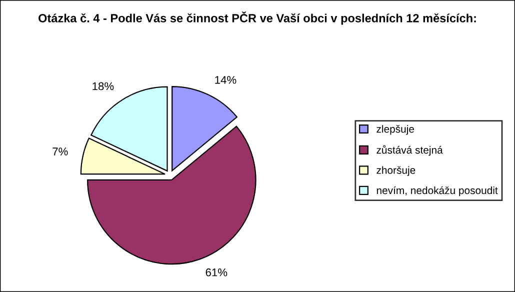 This screenshot has height=292, width=515. I want to click on legend-label: zůstává stejná, so click(409, 150).